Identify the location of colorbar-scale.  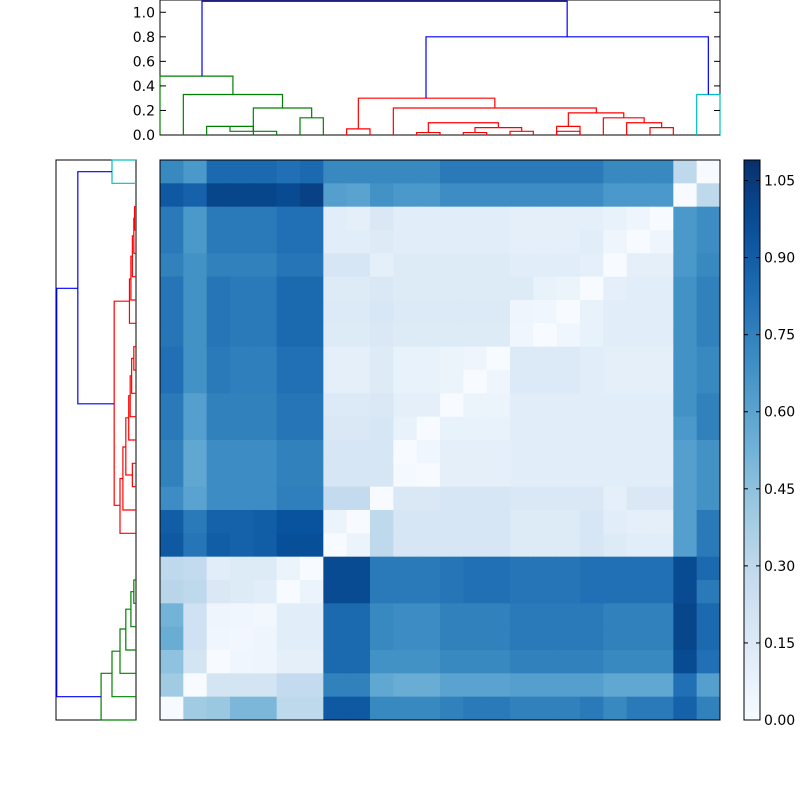
(752, 440).